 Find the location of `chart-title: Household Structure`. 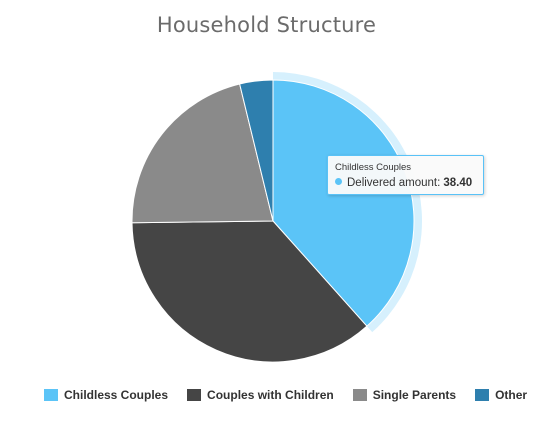

chart-title: Household Structure is located at coordinates (266, 25).